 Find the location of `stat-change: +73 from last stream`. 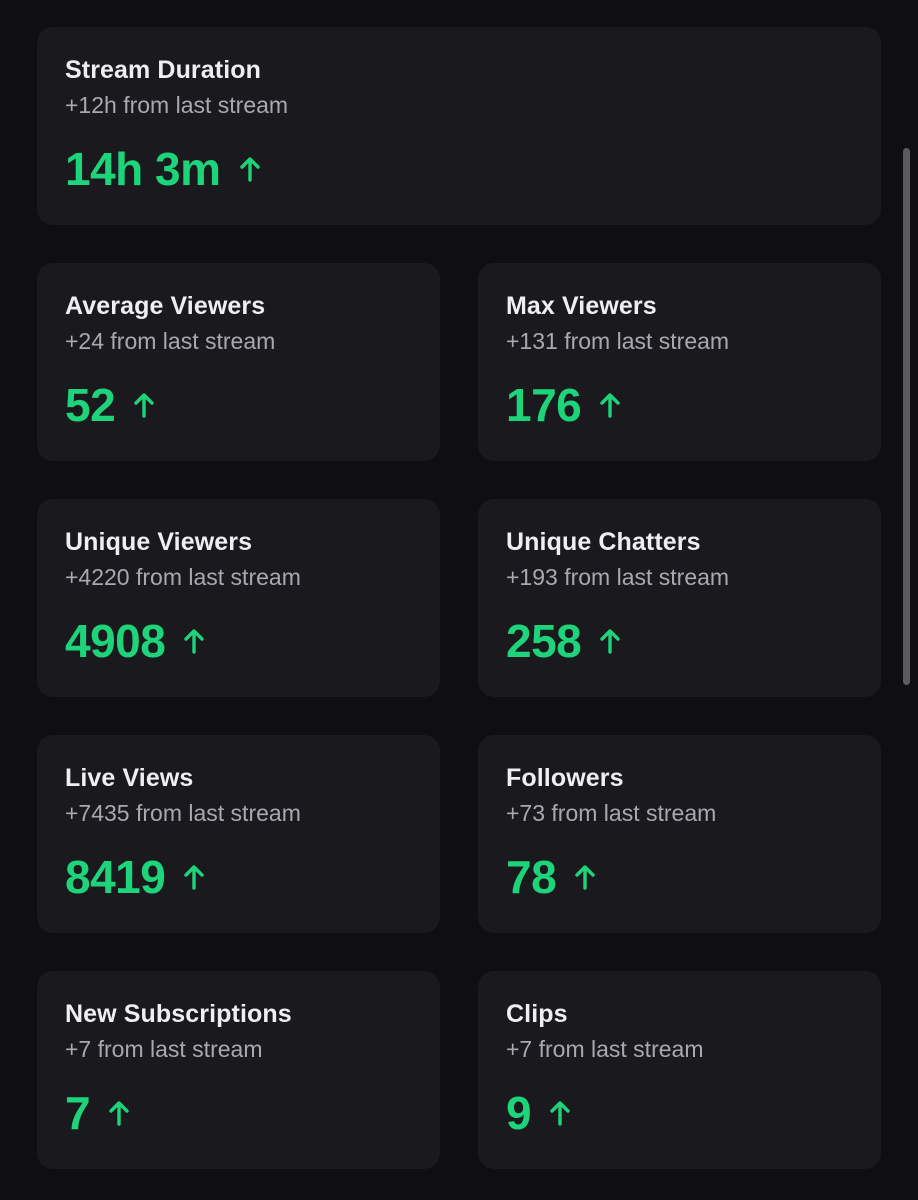

stat-change: +73 from last stream is located at coordinates (611, 813).